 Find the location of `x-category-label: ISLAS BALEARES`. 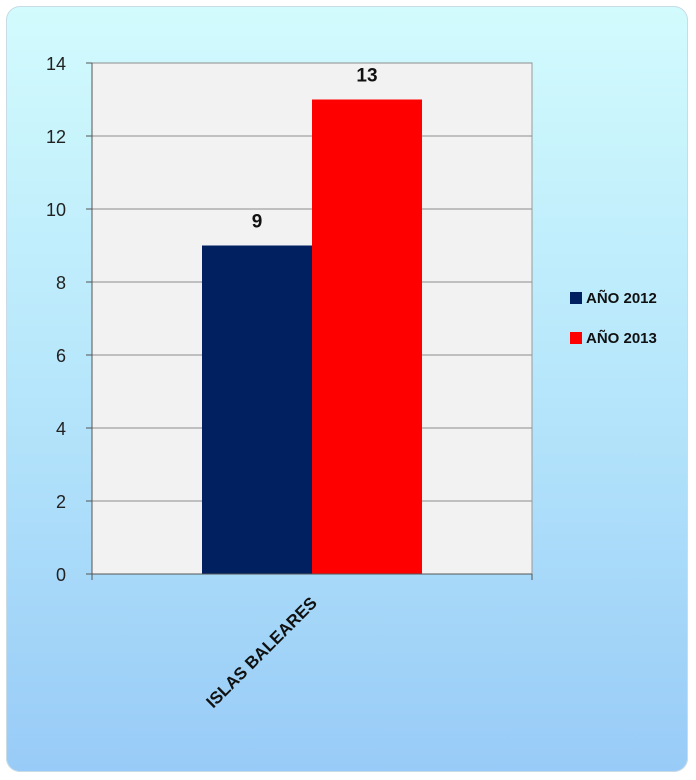

x-category-label: ISLAS BALEARES is located at coordinates (262, 652).